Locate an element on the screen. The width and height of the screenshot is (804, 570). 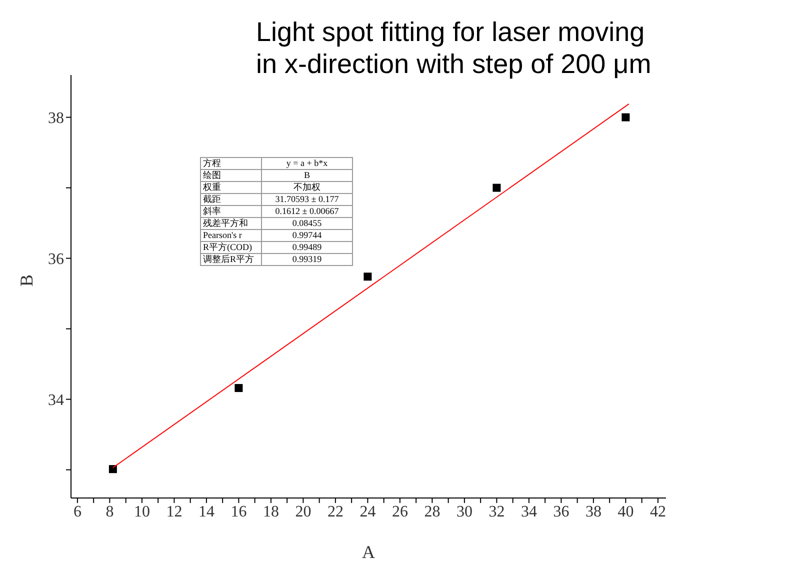
annotation: B is located at coordinates (307, 176).